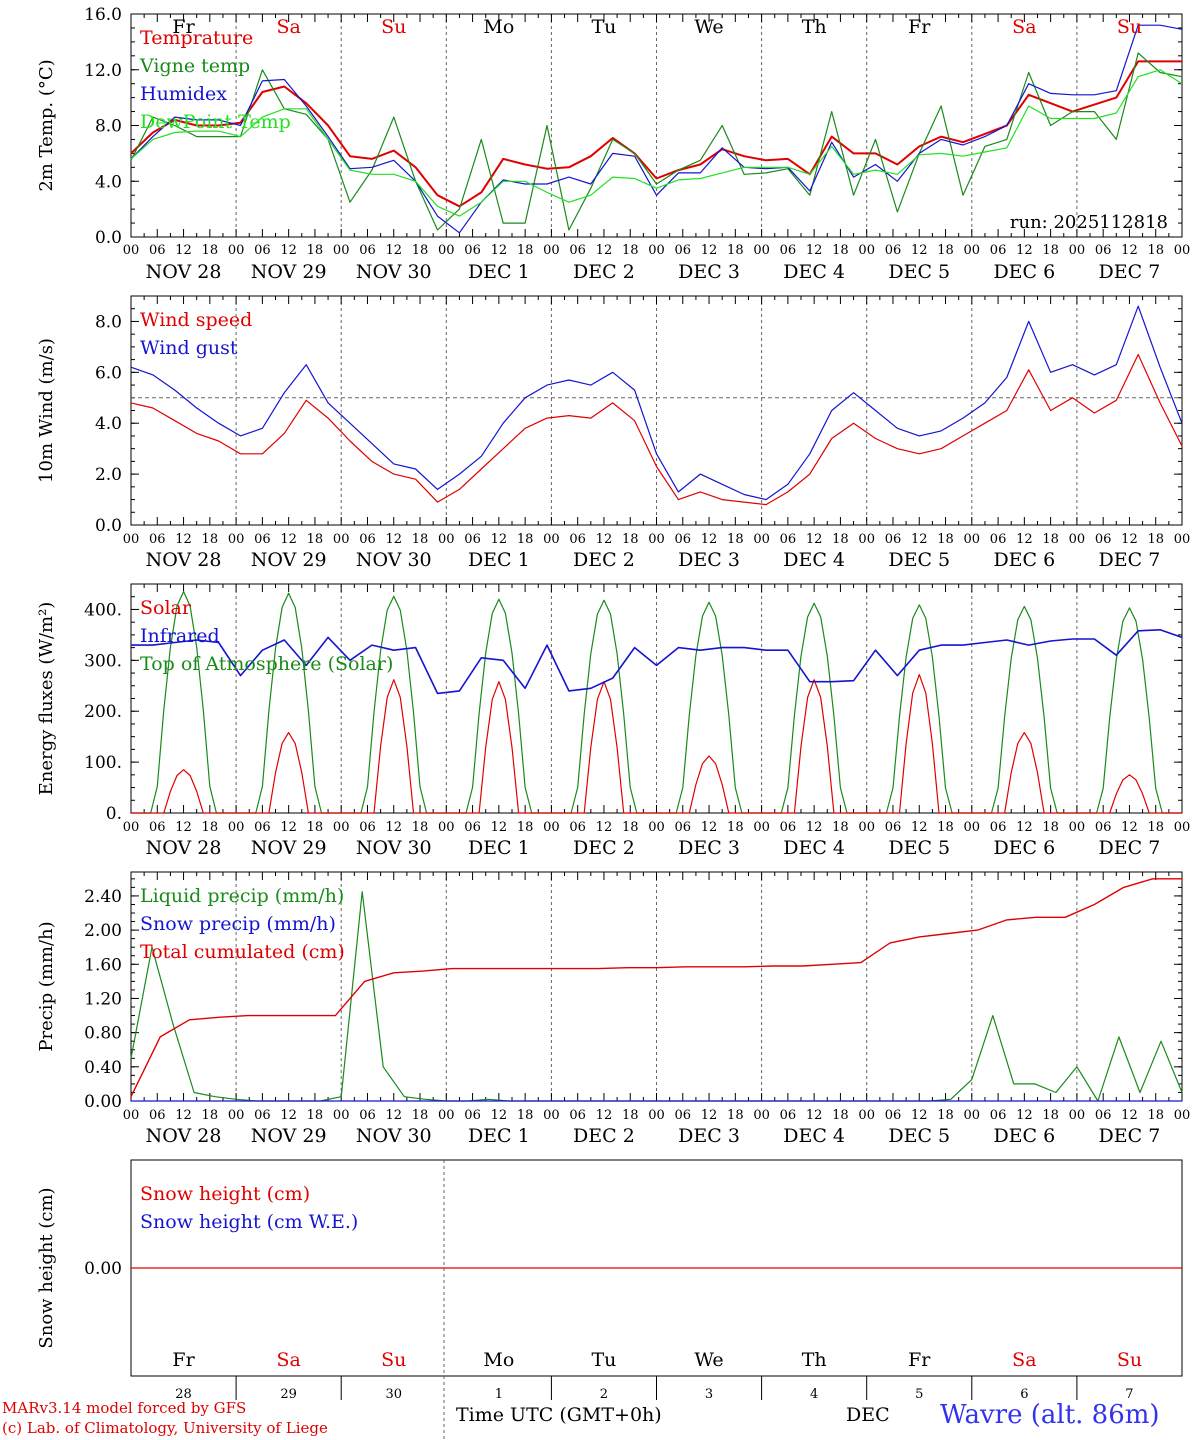  Describe the element at coordinates (814, 1394) in the screenshot. I see `snow-day-number: 4` at that location.